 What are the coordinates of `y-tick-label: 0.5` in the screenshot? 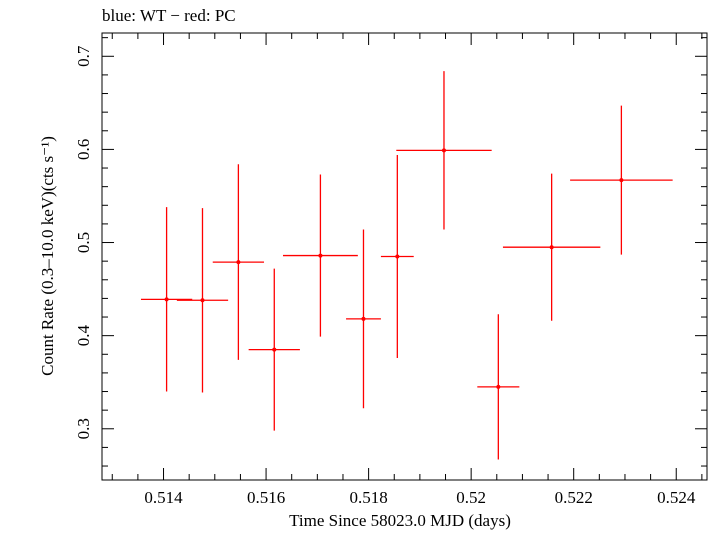 It's located at (83, 242).